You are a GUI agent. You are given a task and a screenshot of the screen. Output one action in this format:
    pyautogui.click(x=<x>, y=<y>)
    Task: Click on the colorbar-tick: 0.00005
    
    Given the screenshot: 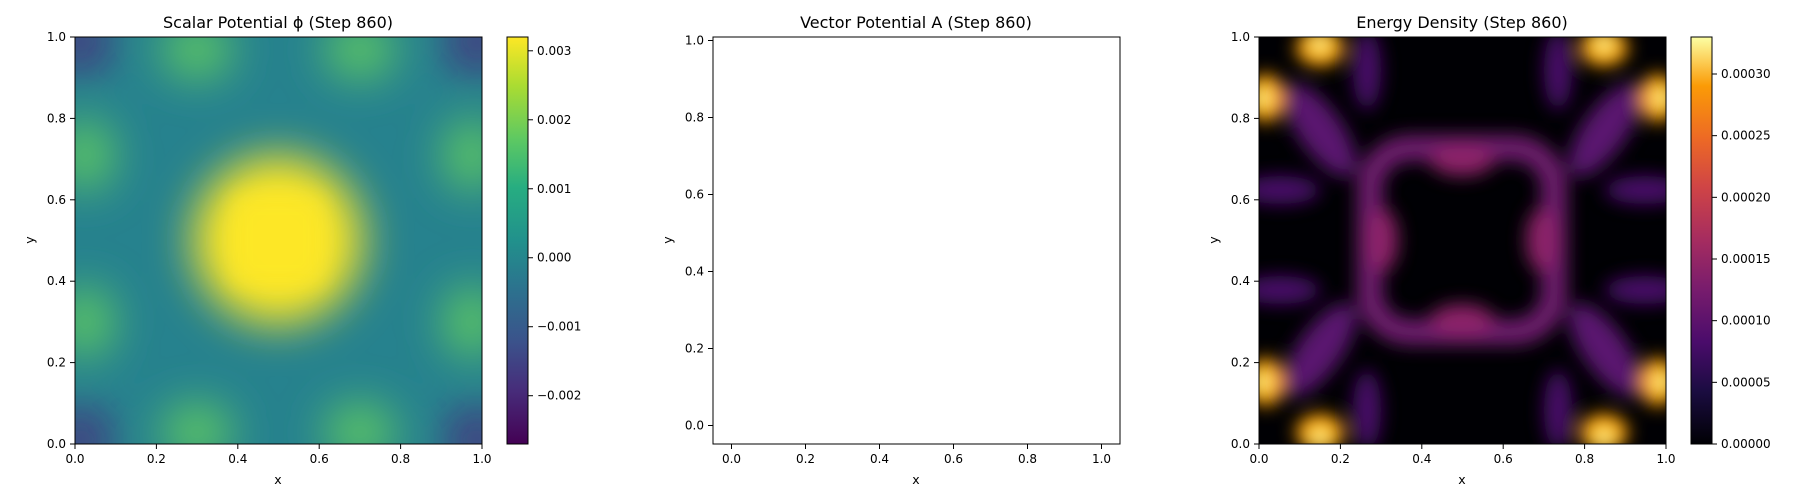 What is the action you would take?
    pyautogui.click(x=1741, y=382)
    